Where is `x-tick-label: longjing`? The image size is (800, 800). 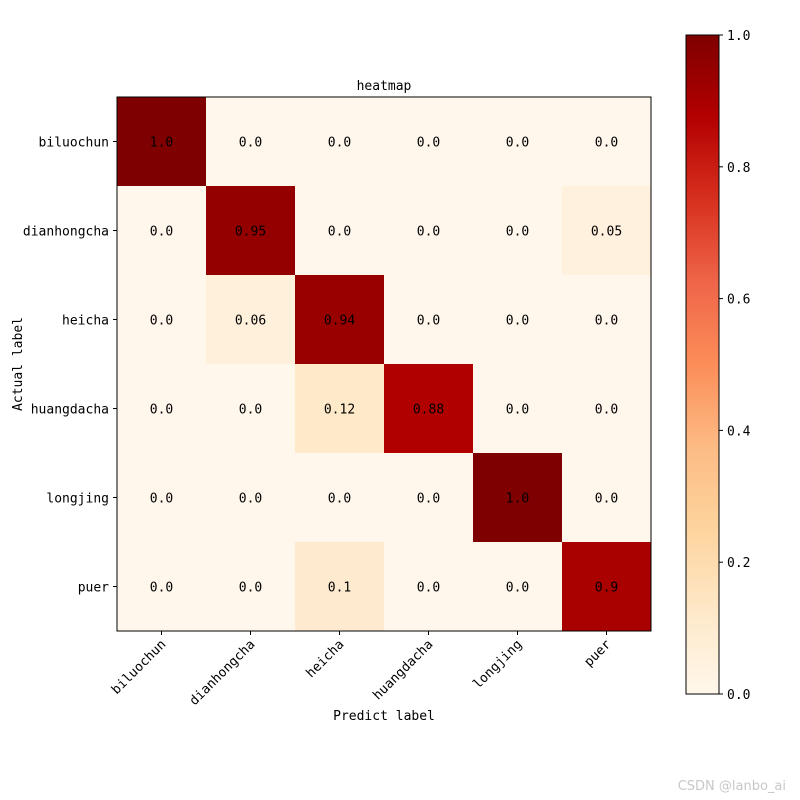 x-tick-label: longjing is located at coordinates (497, 664).